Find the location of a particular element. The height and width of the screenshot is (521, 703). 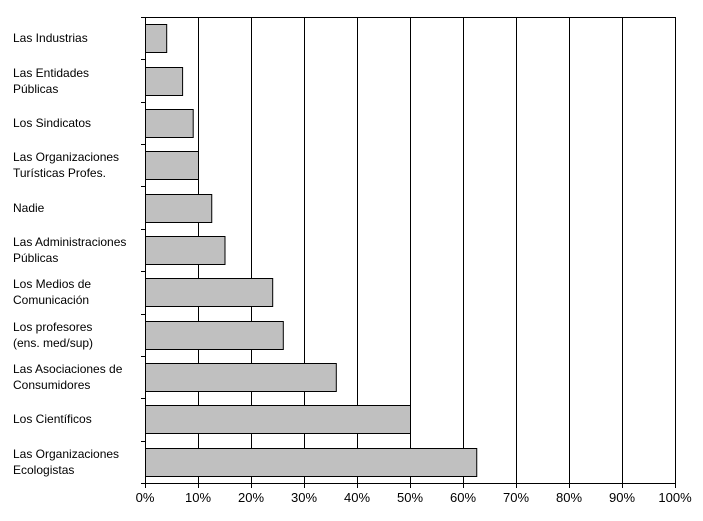

category-label: Las Asociaciones de Consumidores is located at coordinates (68, 377).